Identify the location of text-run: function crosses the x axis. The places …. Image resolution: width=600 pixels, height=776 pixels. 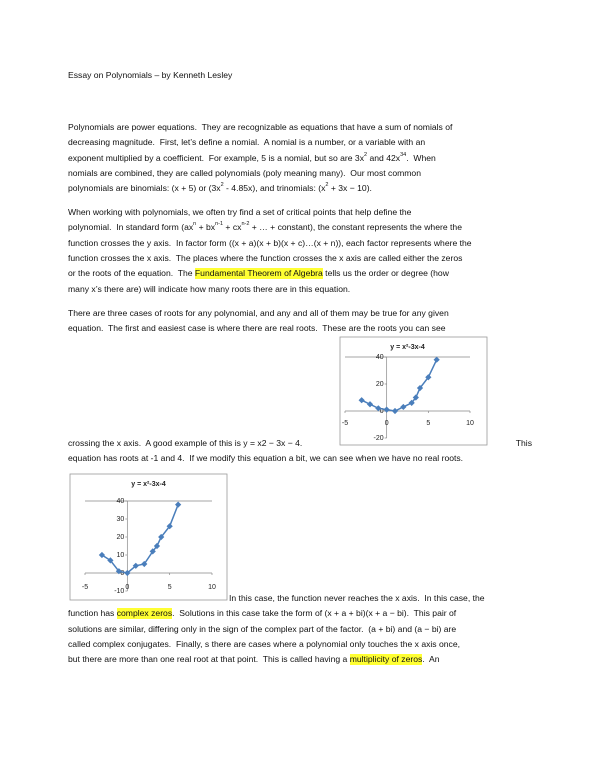
(265, 258).